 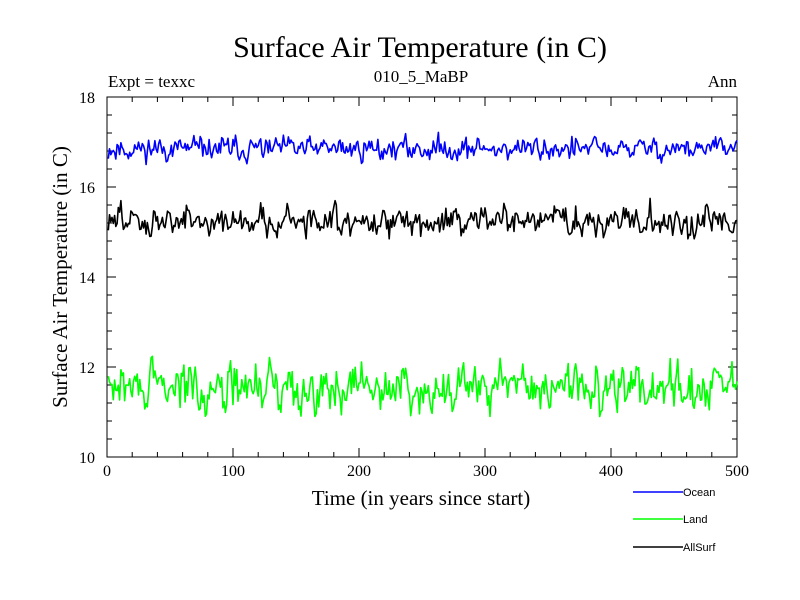 I want to click on x-tick-label: 500, so click(x=737, y=471).